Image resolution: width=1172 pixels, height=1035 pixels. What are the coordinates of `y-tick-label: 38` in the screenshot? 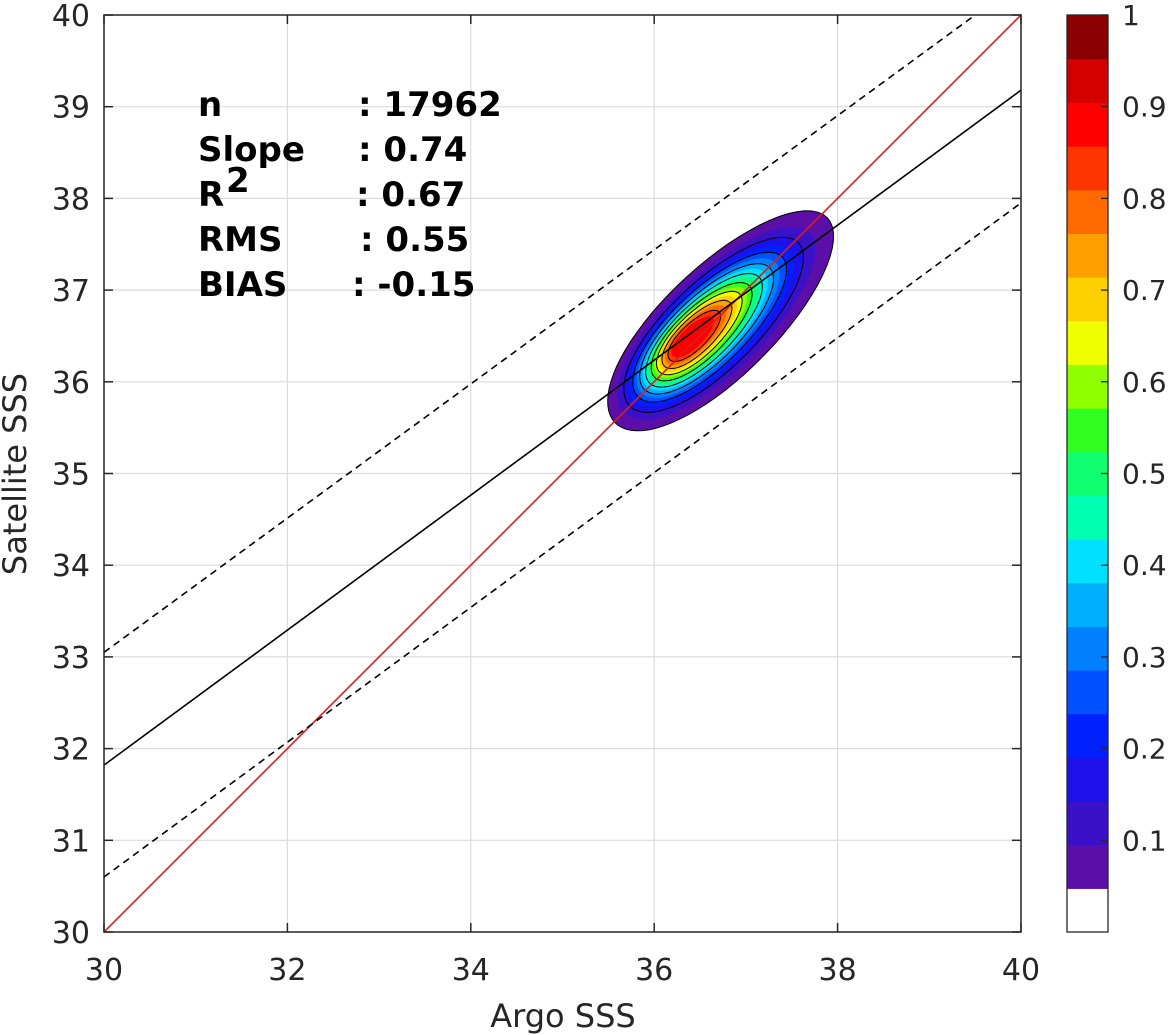 It's located at (71, 199).